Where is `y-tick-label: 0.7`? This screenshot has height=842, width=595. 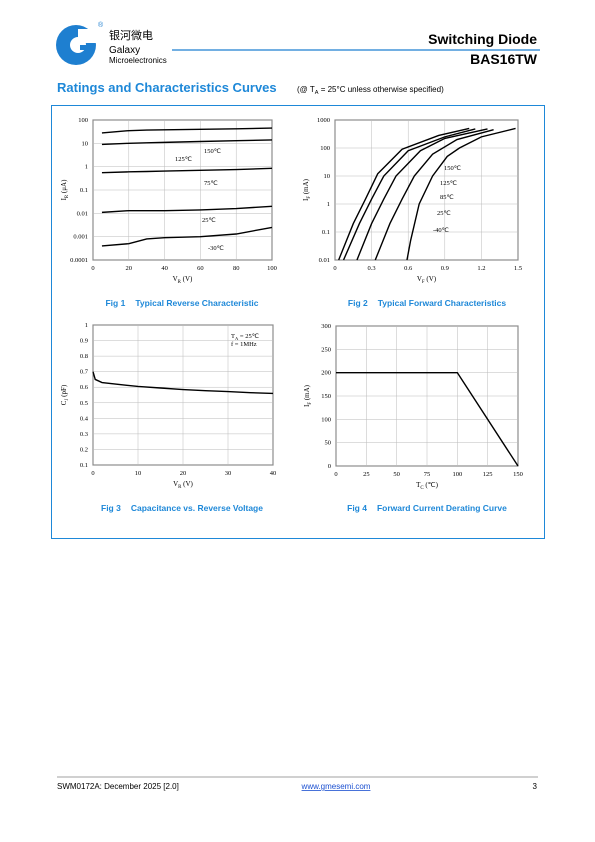 y-tick-label: 0.7 is located at coordinates (84, 372).